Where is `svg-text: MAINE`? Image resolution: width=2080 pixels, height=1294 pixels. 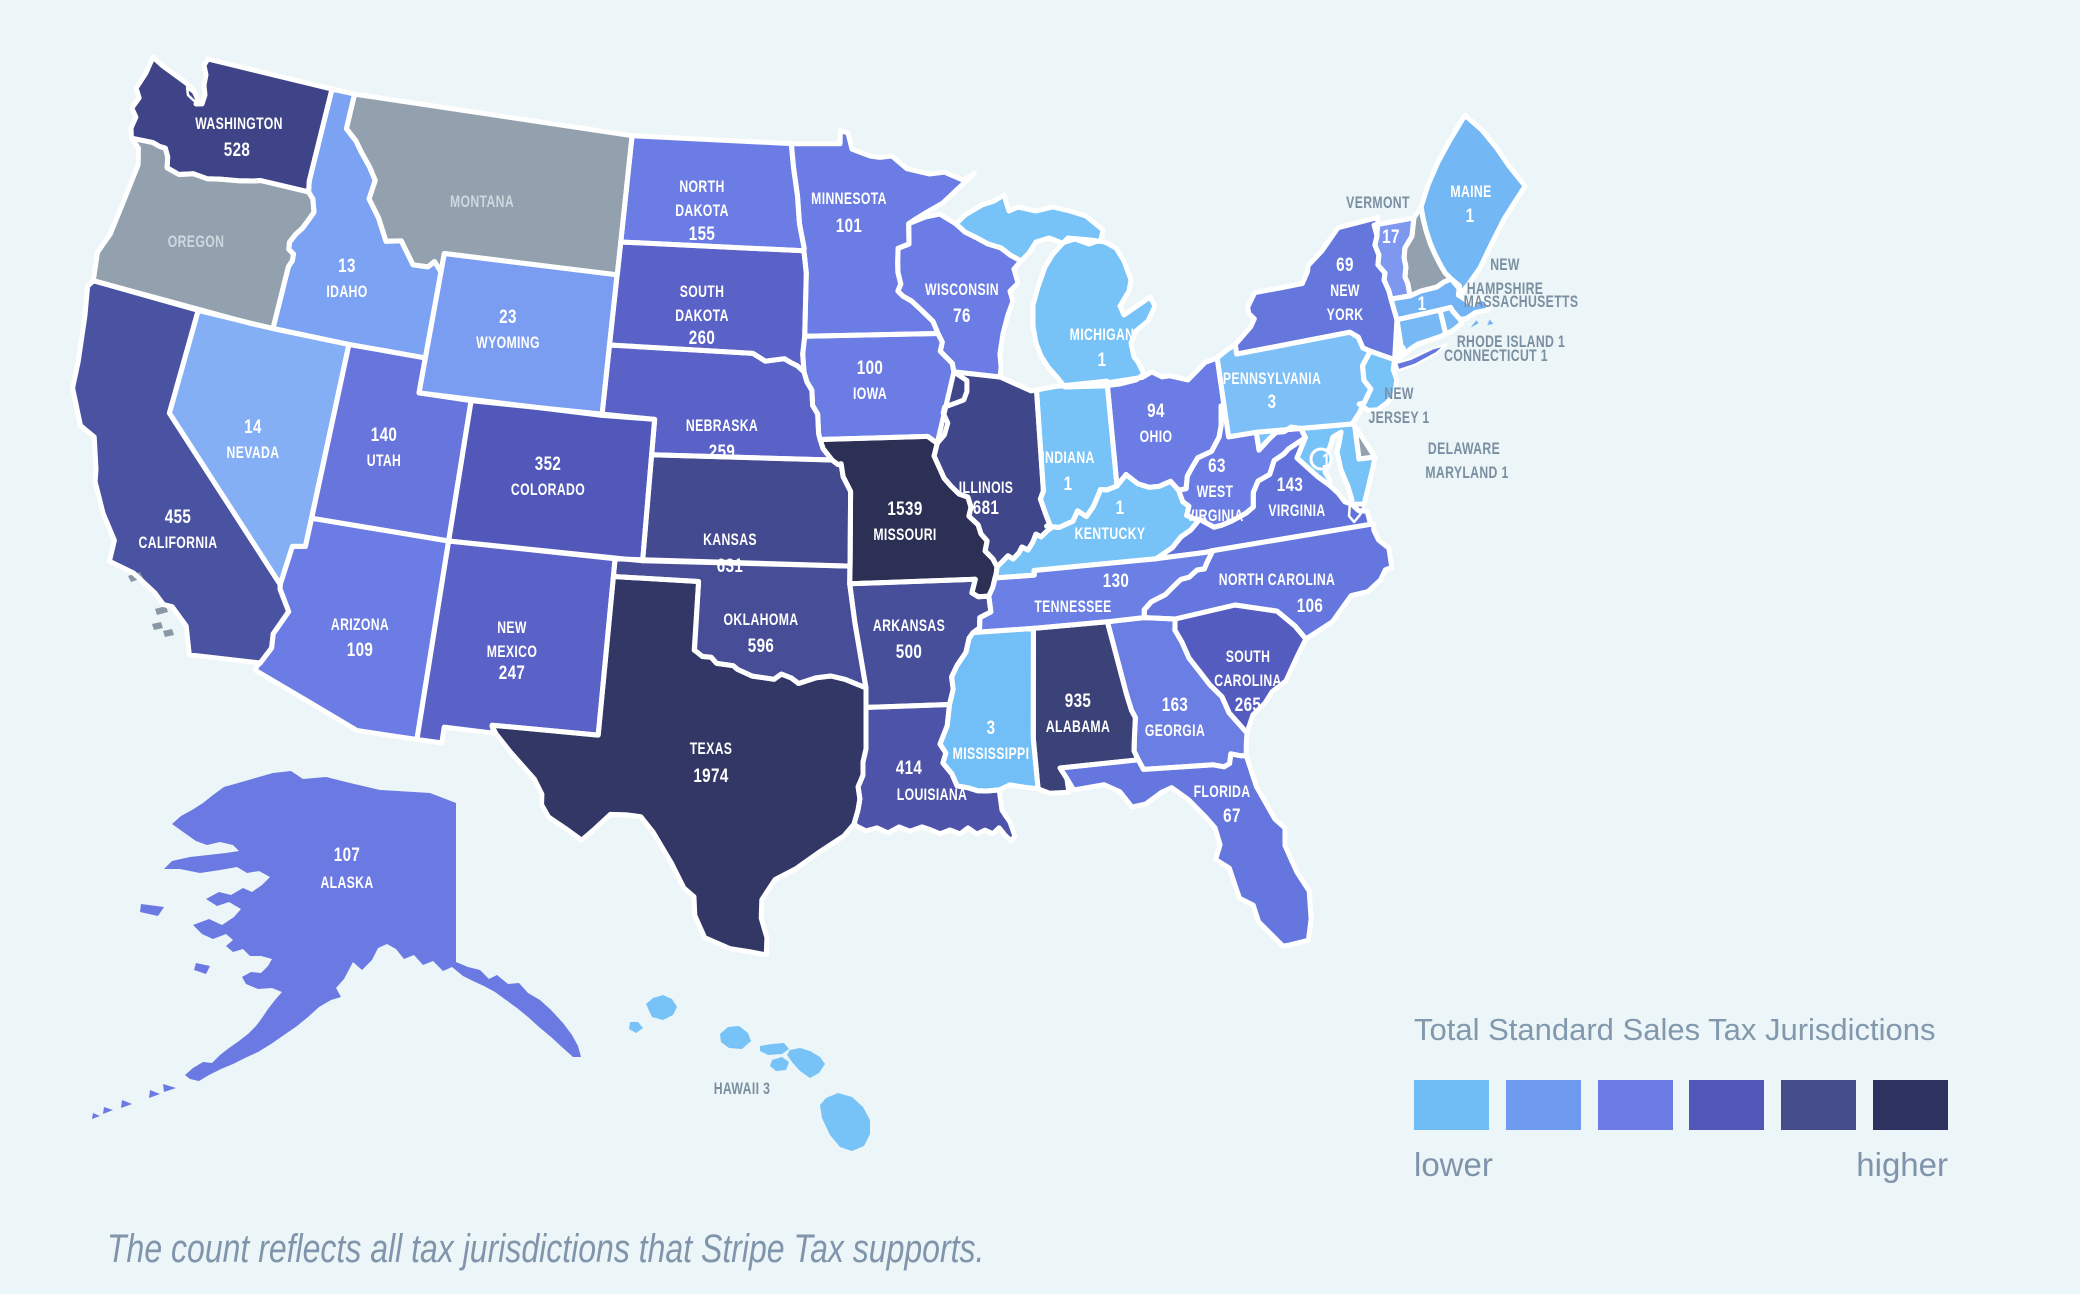
svg-text: MAINE is located at coordinates (1470, 192).